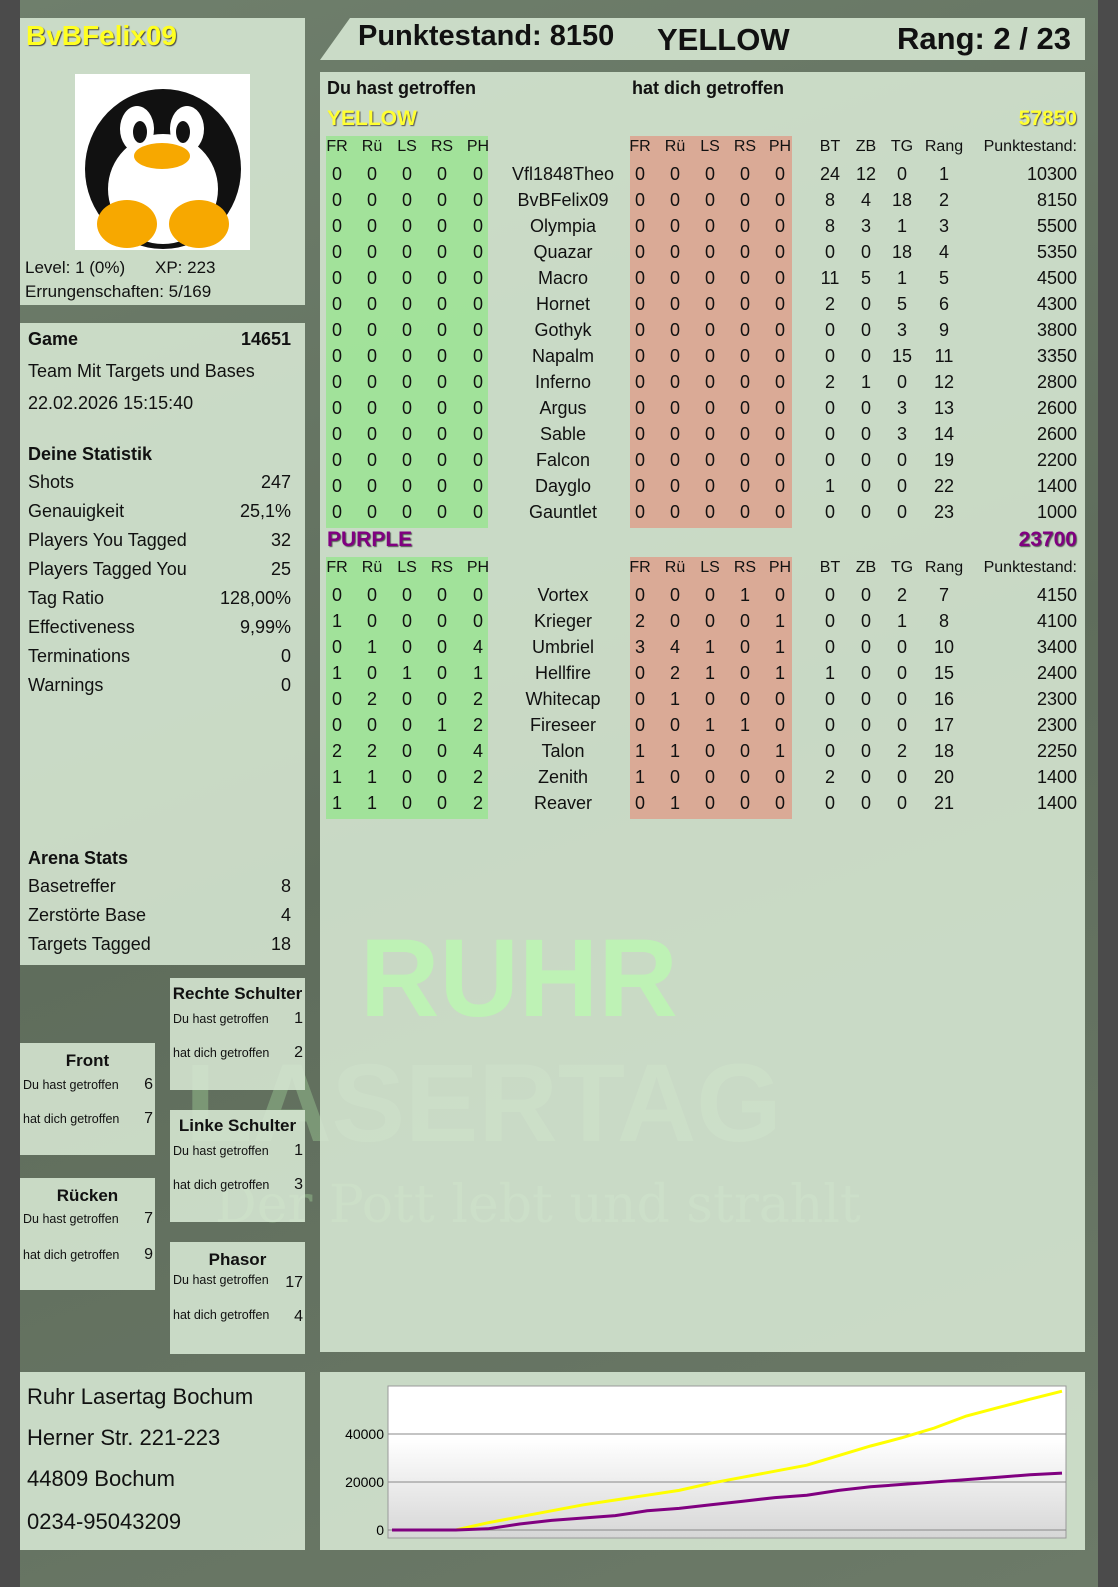 The width and height of the screenshot is (1118, 1587). What do you see at coordinates (944, 567) in the screenshot?
I see `column-header: Rang` at bounding box center [944, 567].